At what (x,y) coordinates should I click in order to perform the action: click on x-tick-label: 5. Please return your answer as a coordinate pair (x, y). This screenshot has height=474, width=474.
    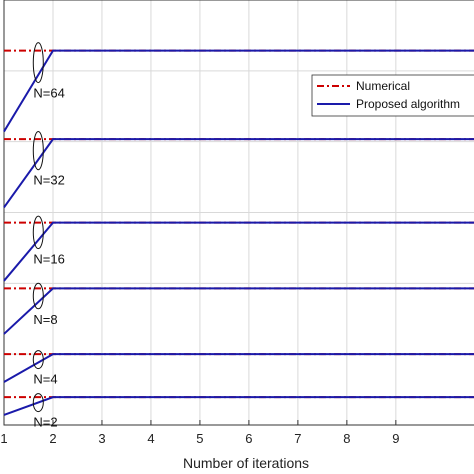
    Looking at the image, I should click on (199, 438).